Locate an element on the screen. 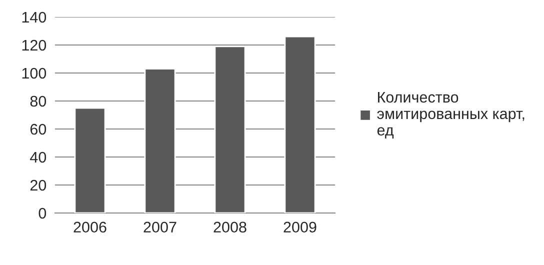 The width and height of the screenshot is (544, 265). y-tick-label: 80 is located at coordinates (38, 101).